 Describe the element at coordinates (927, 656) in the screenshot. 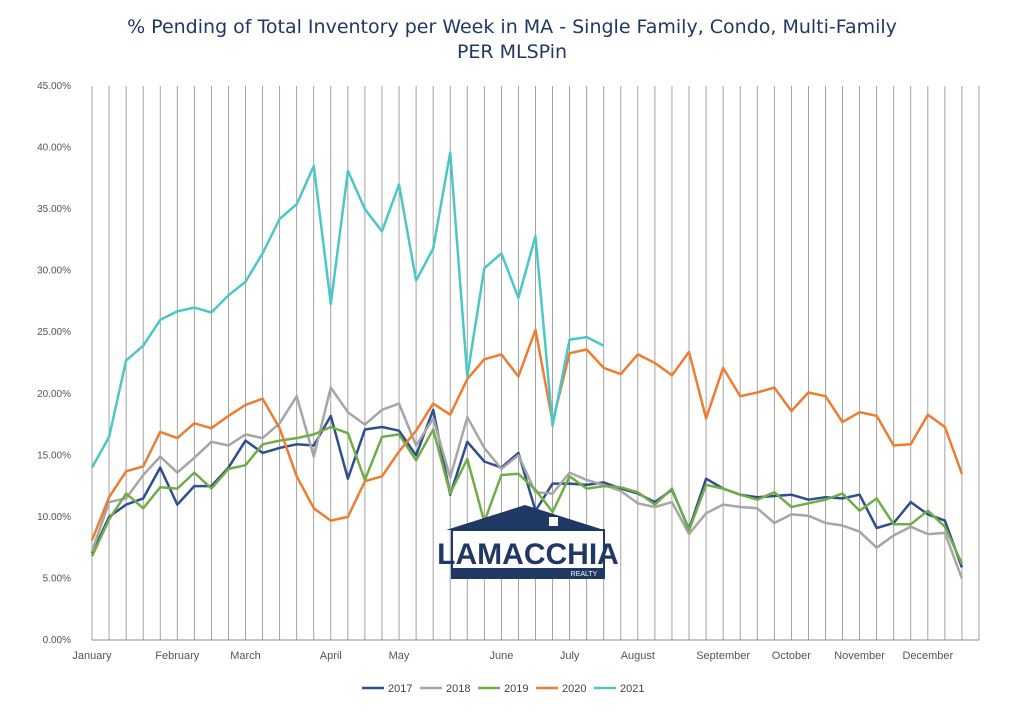

I see `x-month-label: December` at that location.